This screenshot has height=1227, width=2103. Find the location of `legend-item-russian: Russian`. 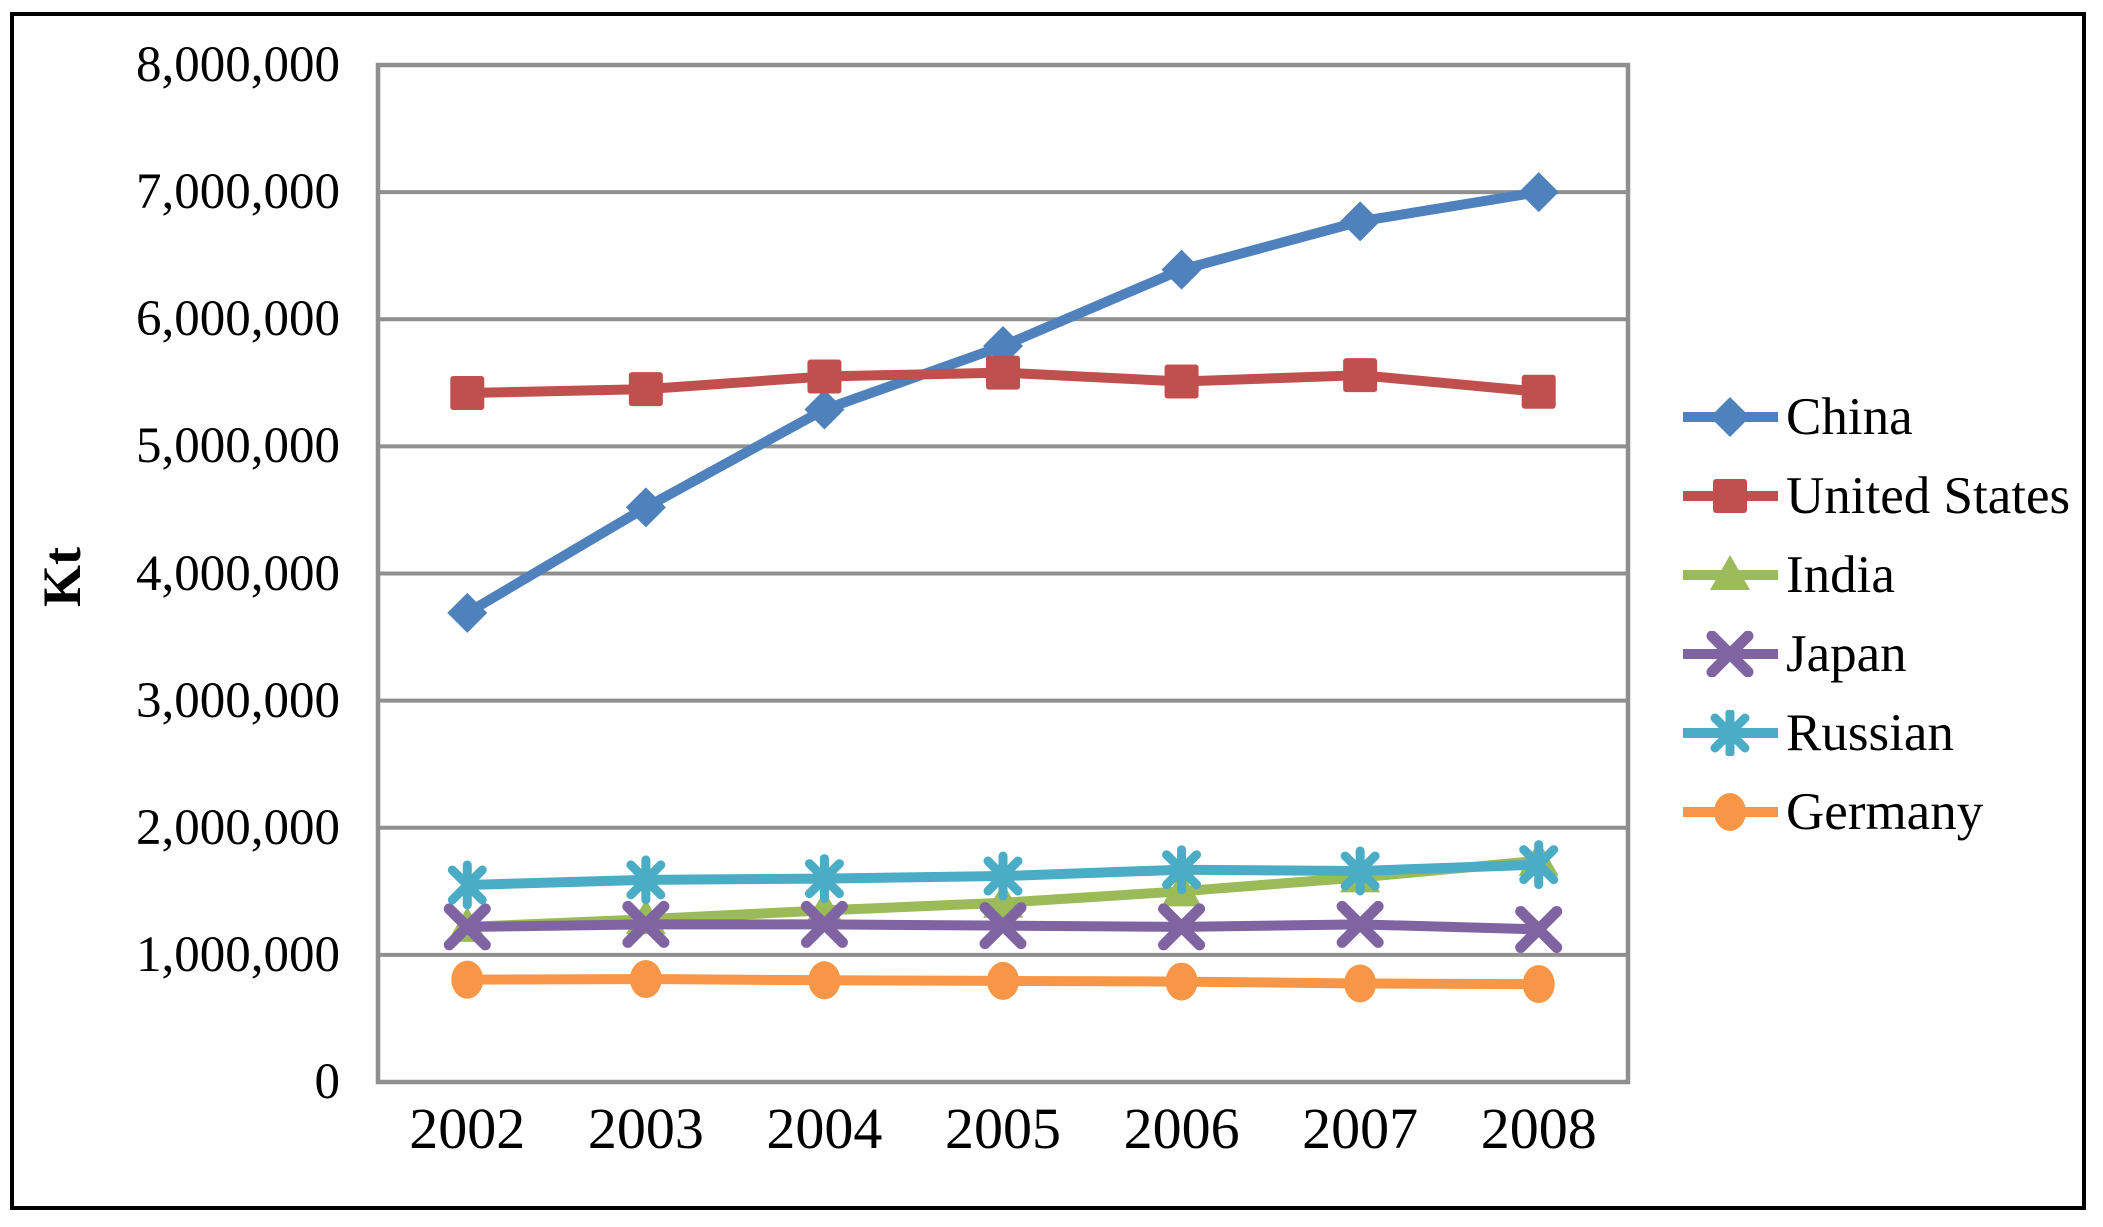

legend-item-russian: Russian is located at coordinates (1876, 732).